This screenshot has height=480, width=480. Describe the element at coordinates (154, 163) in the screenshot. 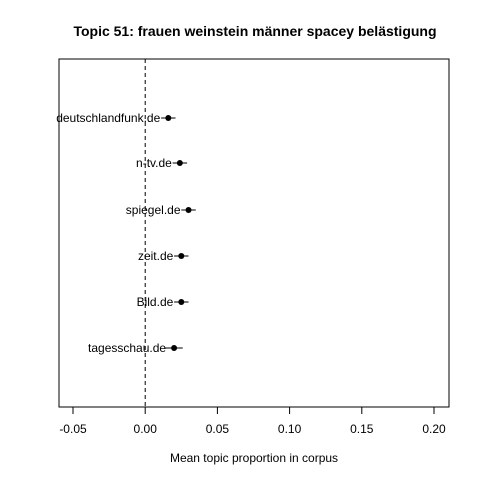

I see `category-label: n-tv.de` at that location.